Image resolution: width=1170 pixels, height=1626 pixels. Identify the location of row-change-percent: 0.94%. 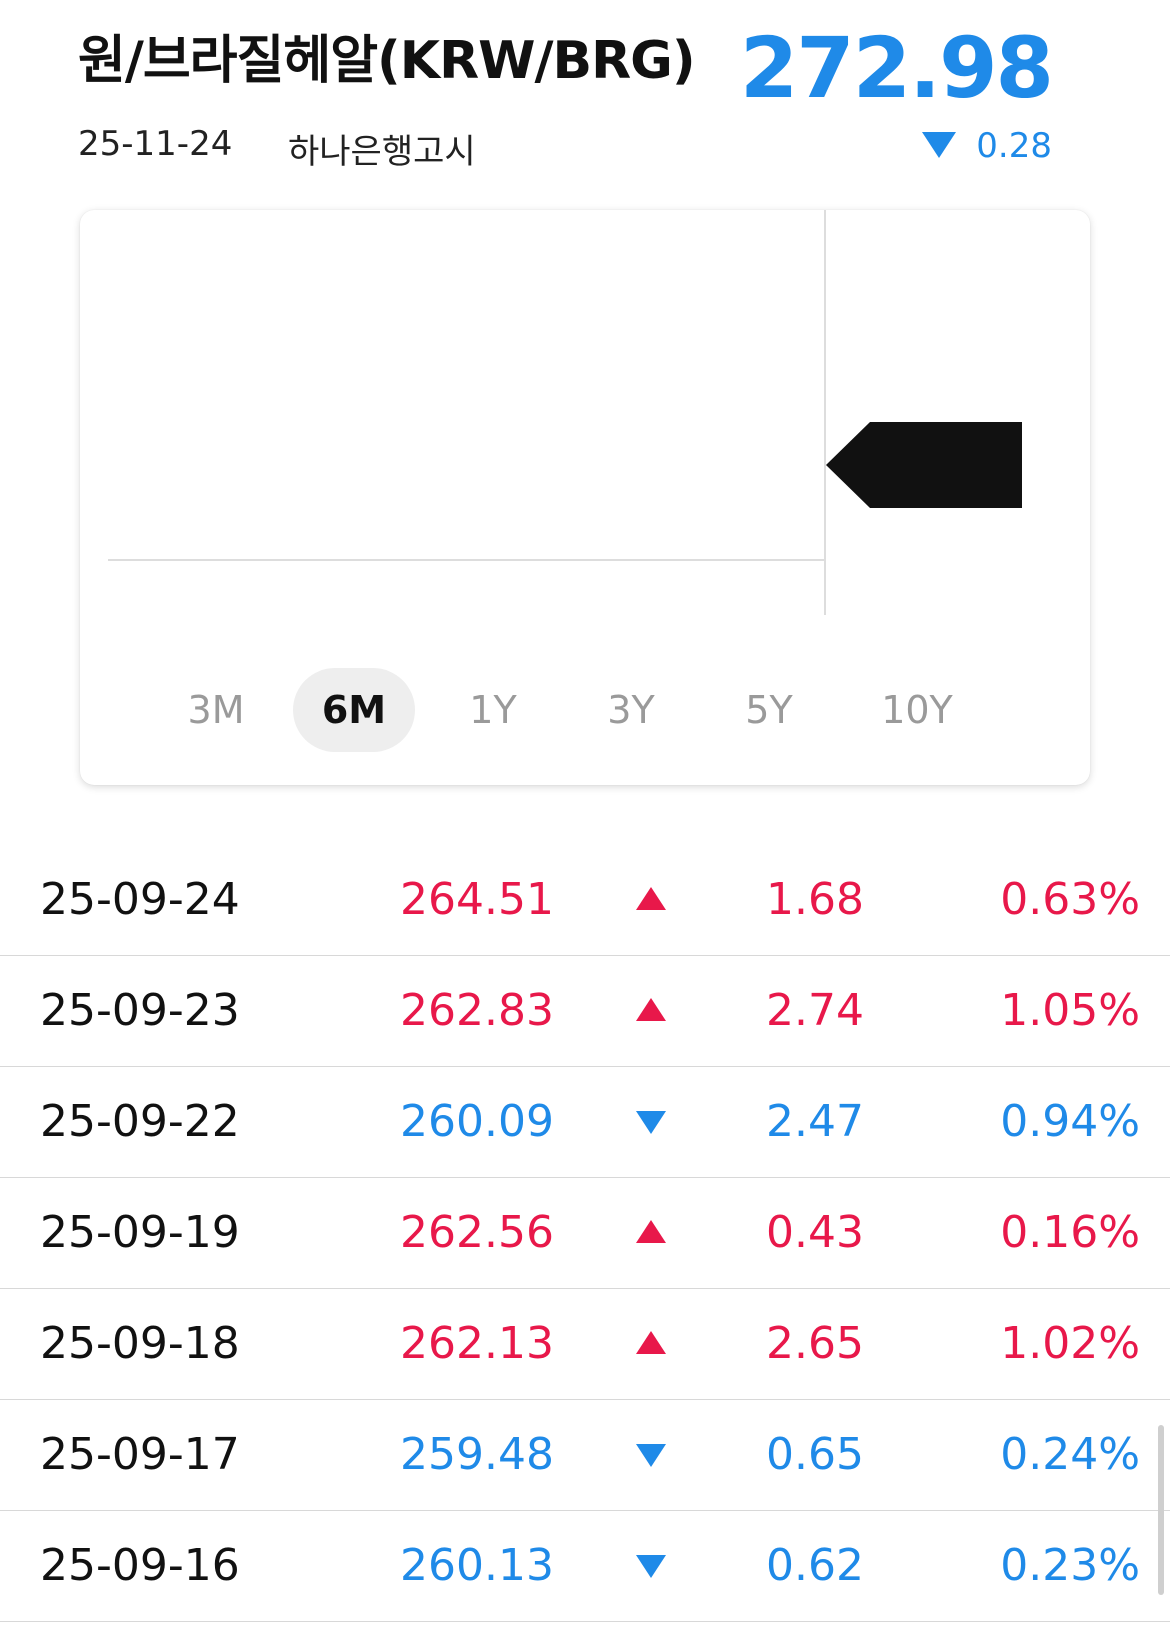
(1070, 1121).